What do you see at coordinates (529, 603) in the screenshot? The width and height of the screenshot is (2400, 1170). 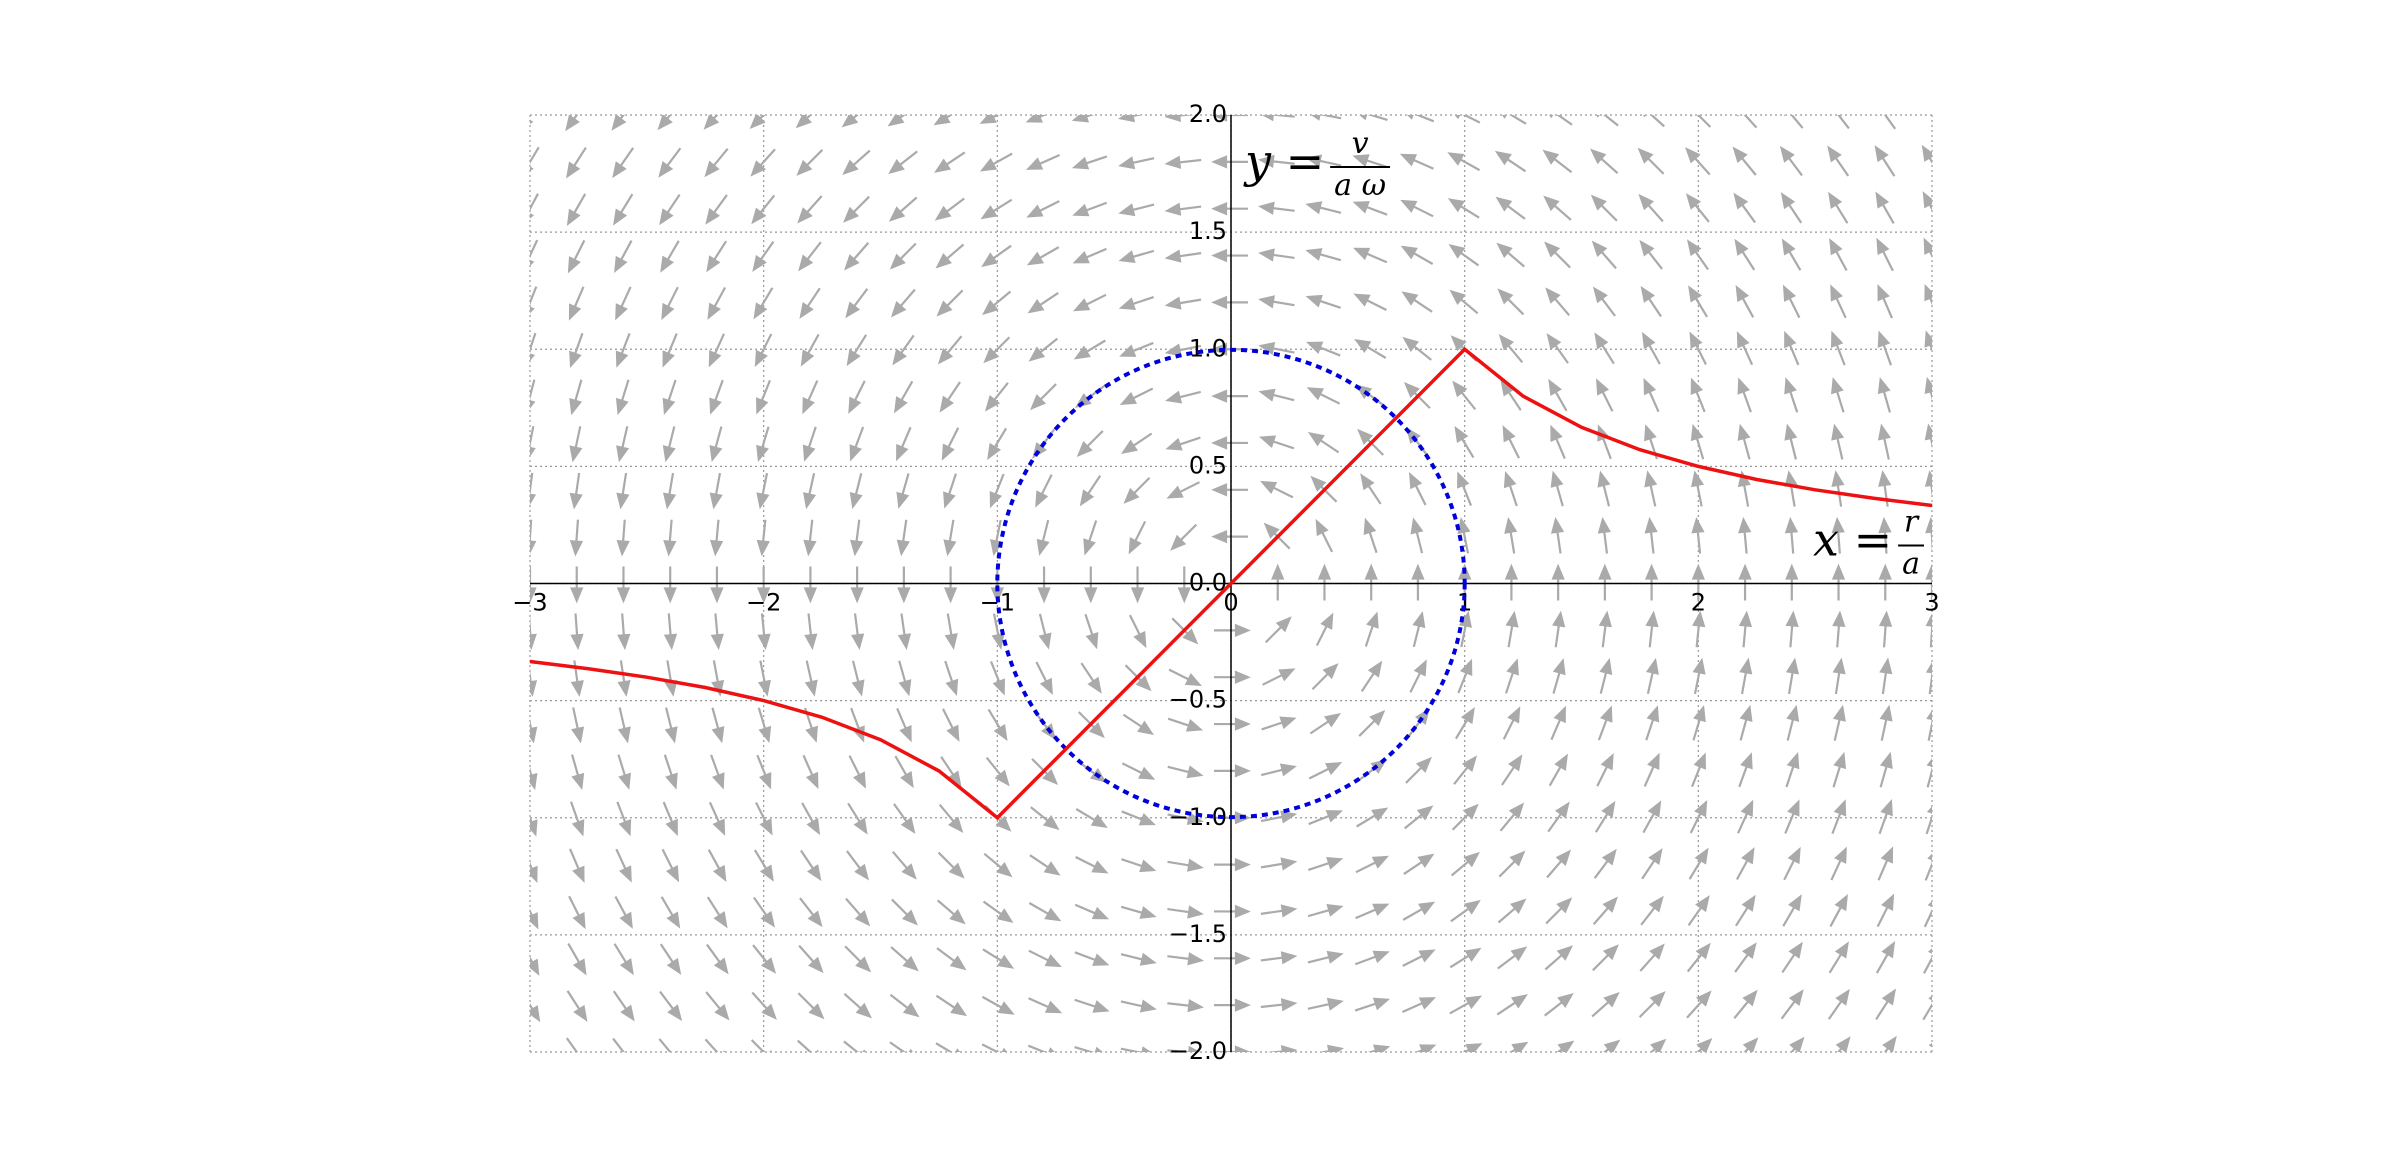 I see `x-tick-label: −3` at bounding box center [529, 603].